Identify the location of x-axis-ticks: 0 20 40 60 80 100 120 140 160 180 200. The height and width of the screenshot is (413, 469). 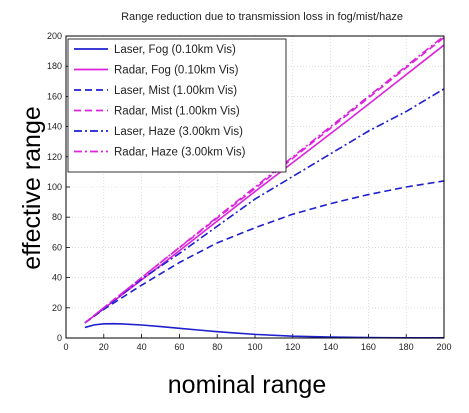
(257, 343).